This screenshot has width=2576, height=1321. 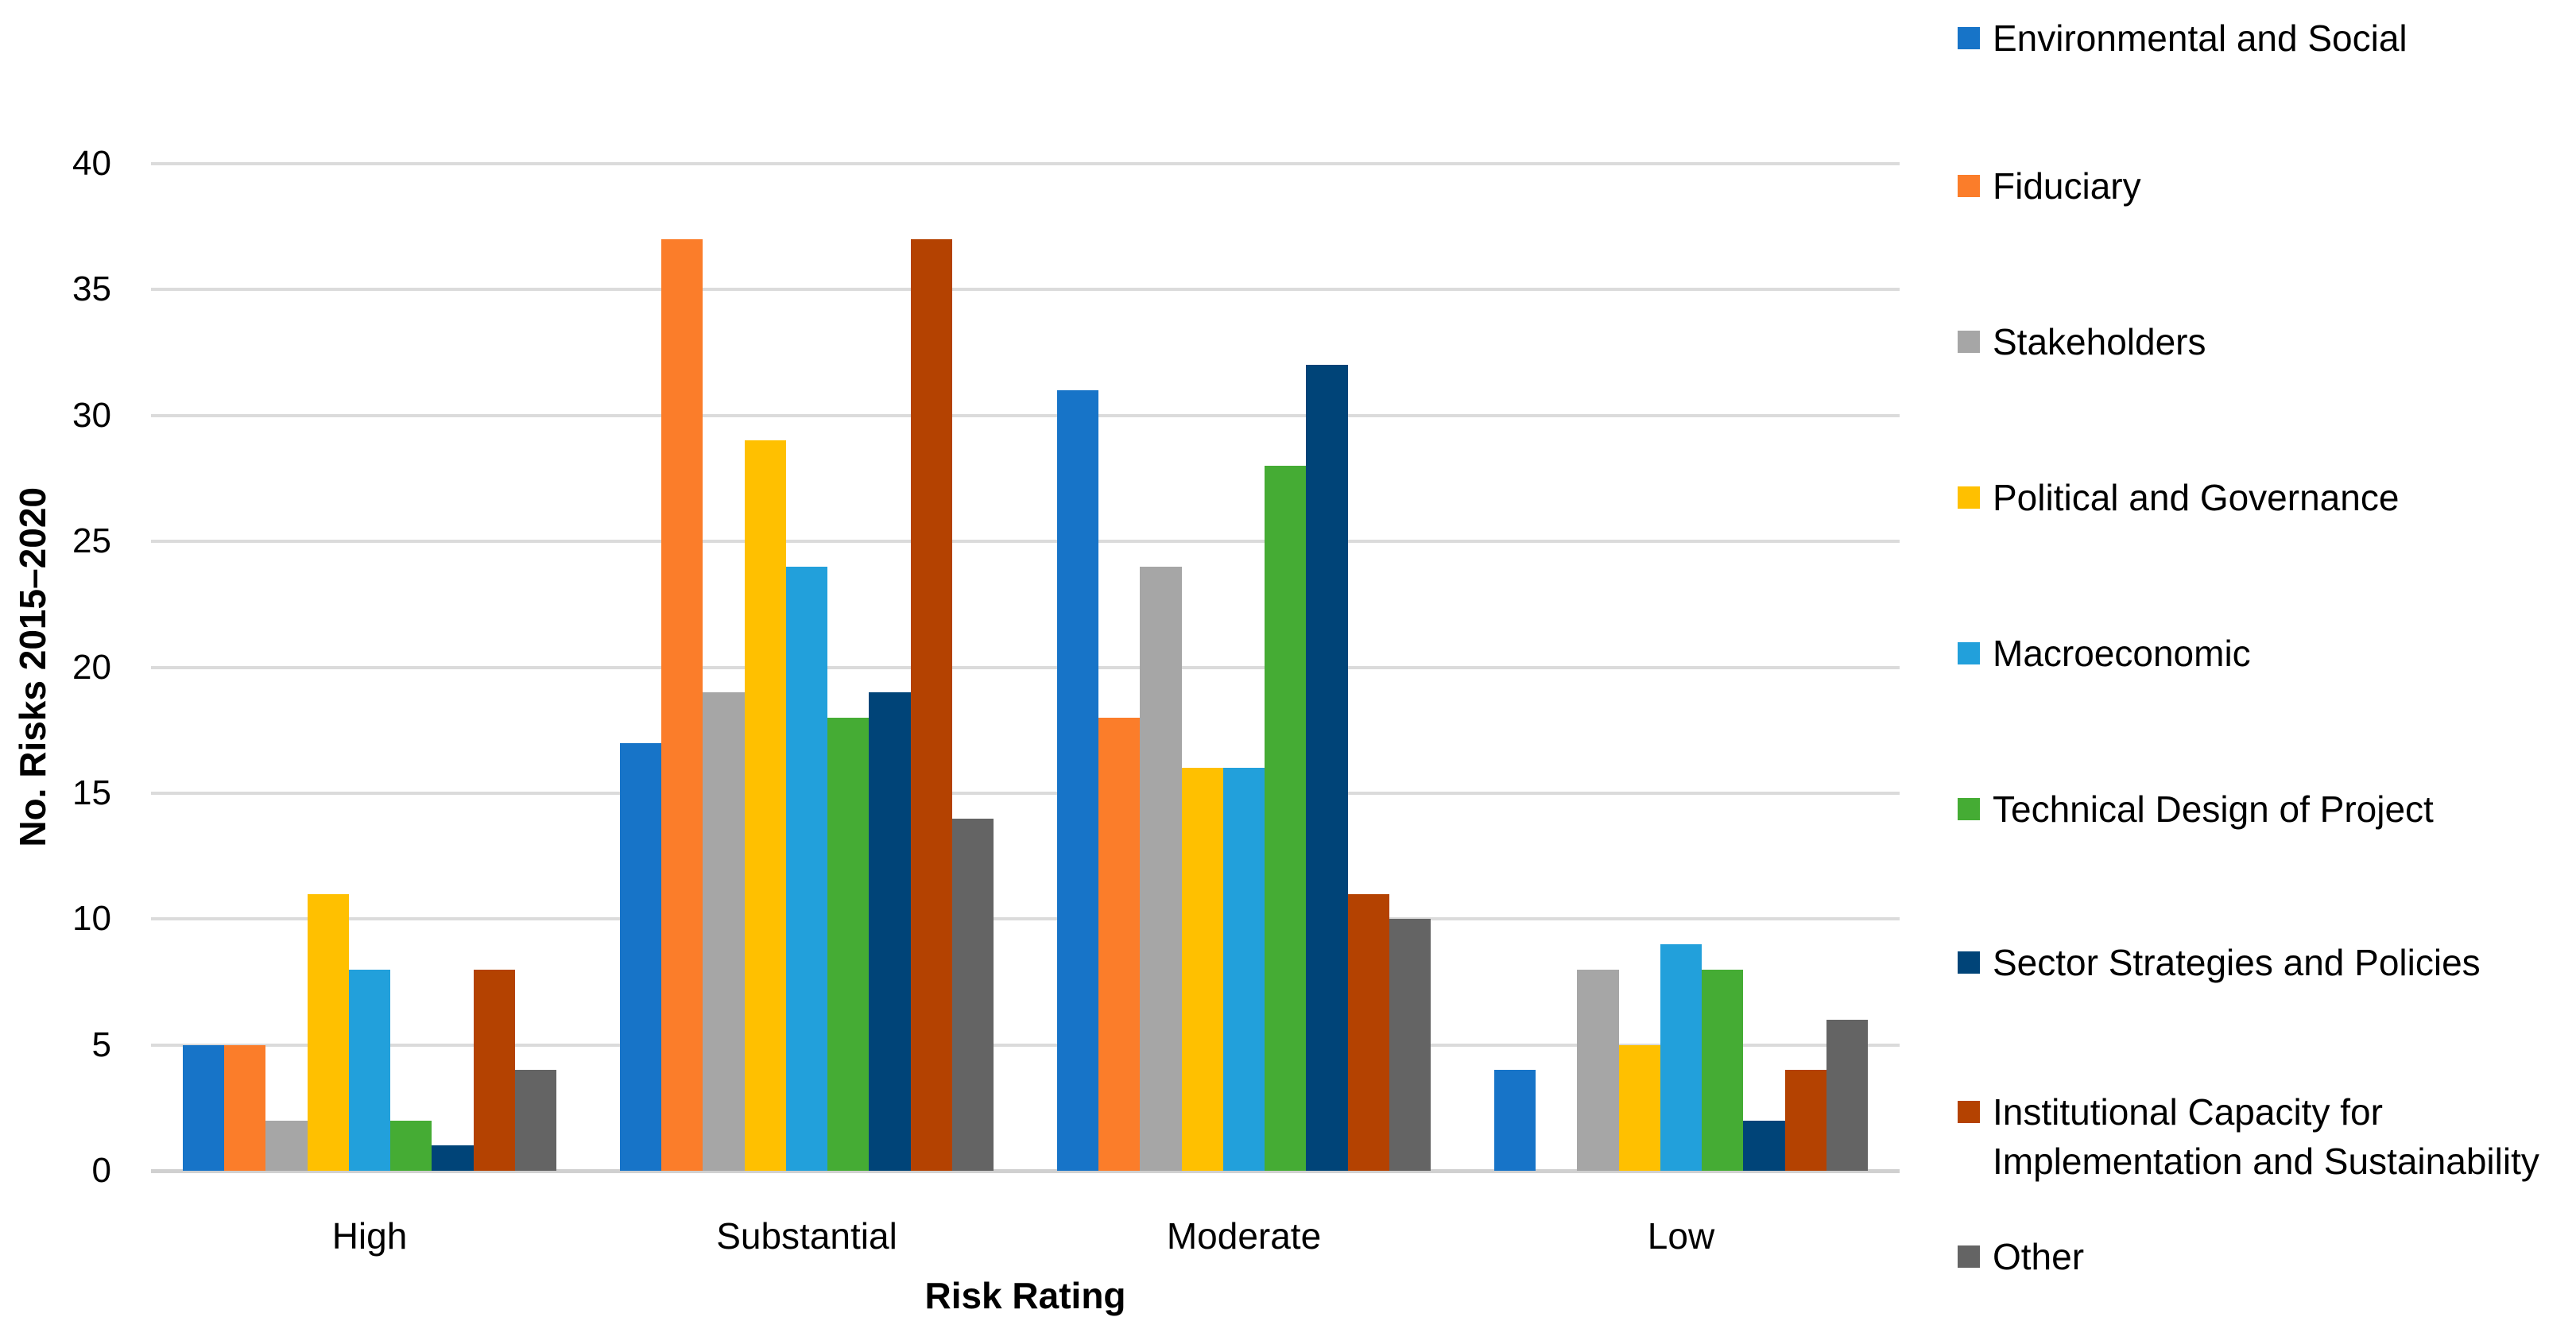 What do you see at coordinates (2039, 1256) in the screenshot?
I see `legend-label: Other` at bounding box center [2039, 1256].